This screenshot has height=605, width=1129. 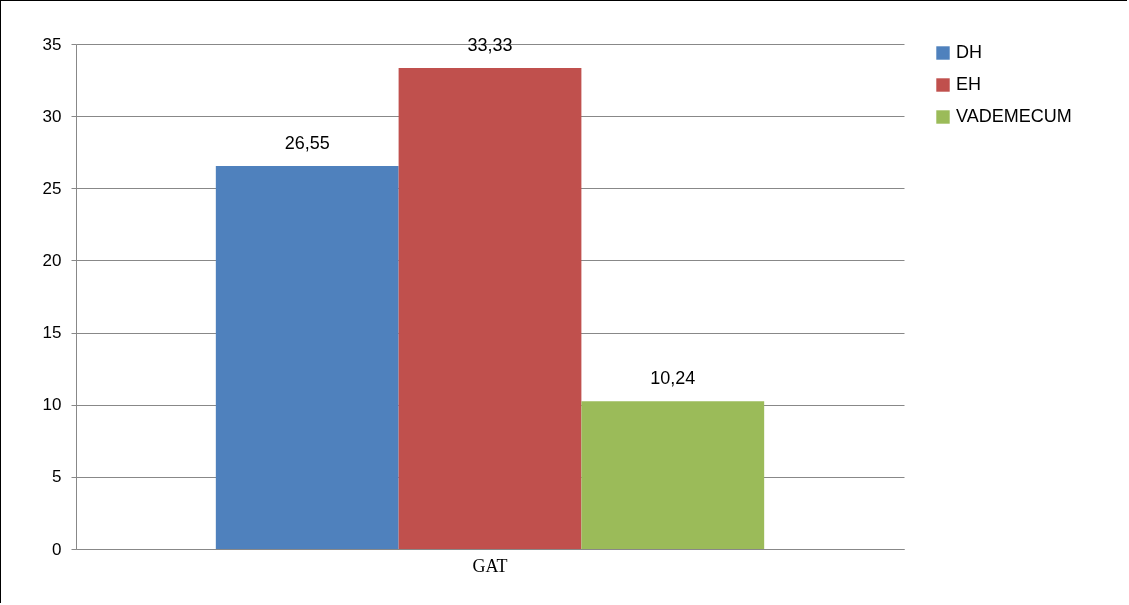 What do you see at coordinates (490, 45) in the screenshot?
I see `data-label: 33,33` at bounding box center [490, 45].